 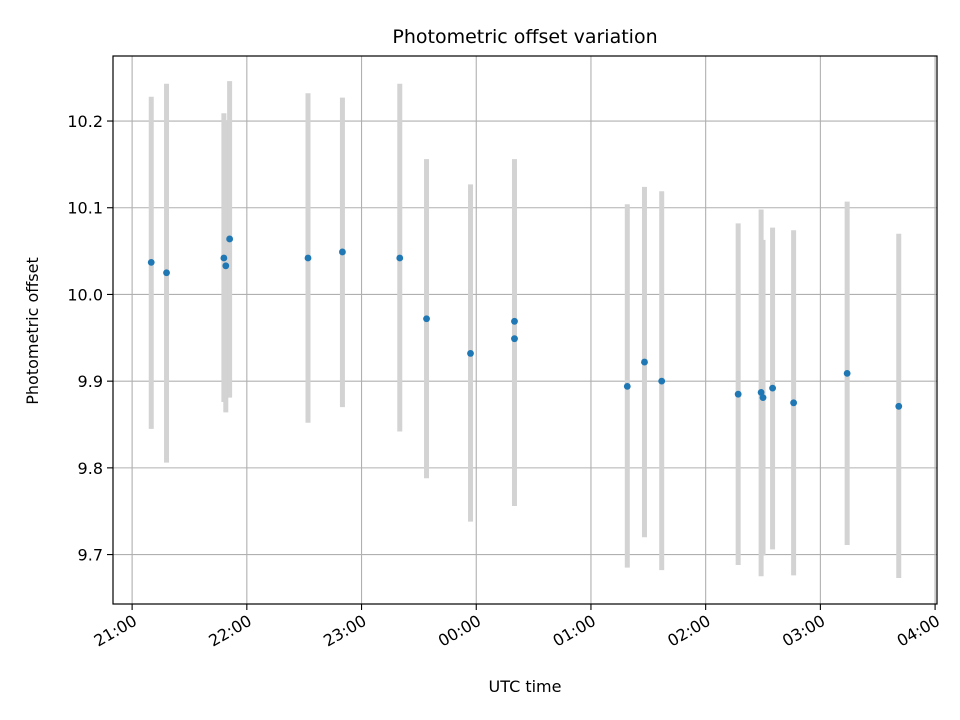 I want to click on y-tick-label: 10.0, so click(x=85, y=294).